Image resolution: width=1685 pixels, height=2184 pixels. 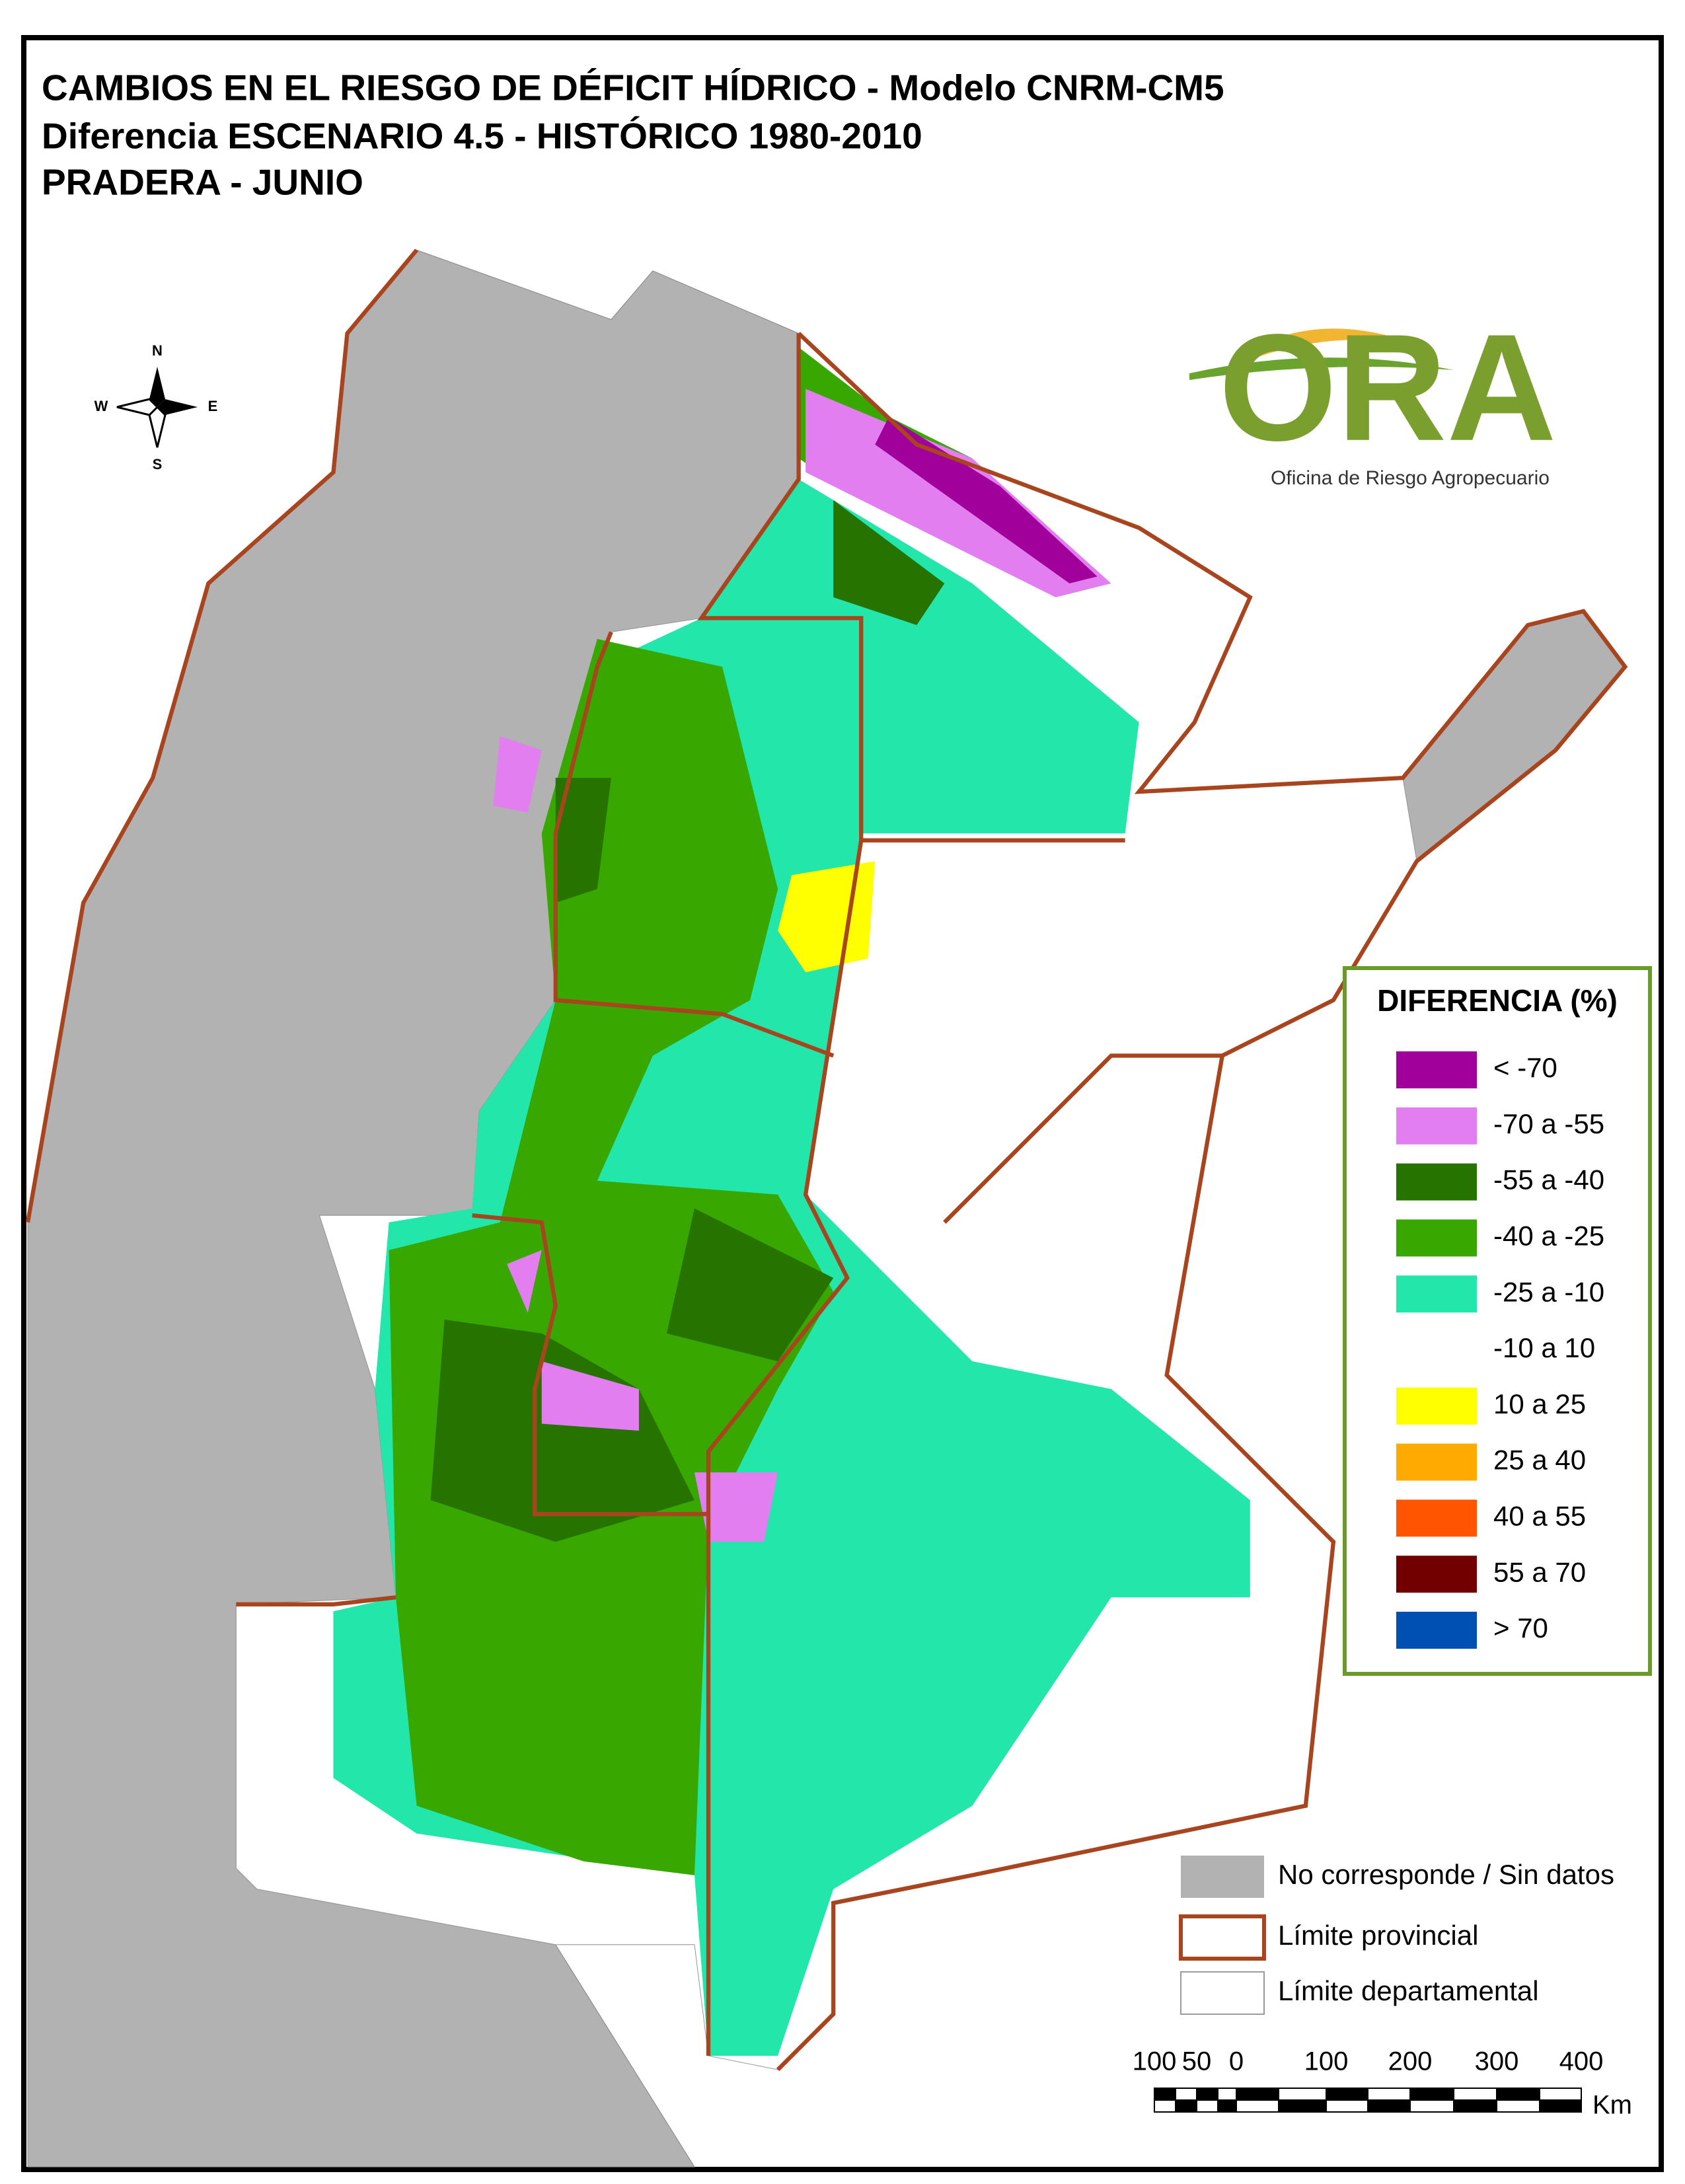 I want to click on logo-subtitle: Oficina de Riesgo Agropecuario, so click(x=1410, y=478).